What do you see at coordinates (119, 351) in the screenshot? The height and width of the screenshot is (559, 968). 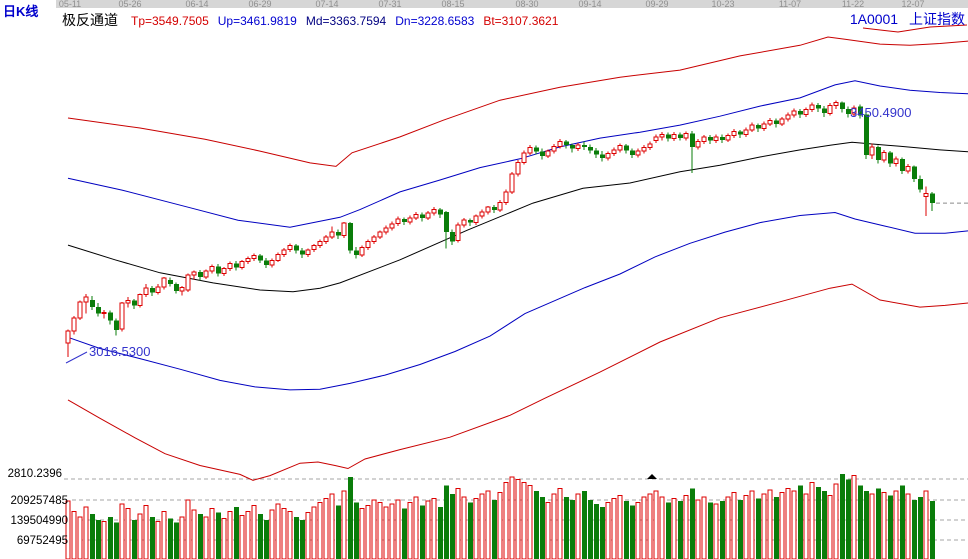 I see `low-price-label: 3016.5300` at bounding box center [119, 351].